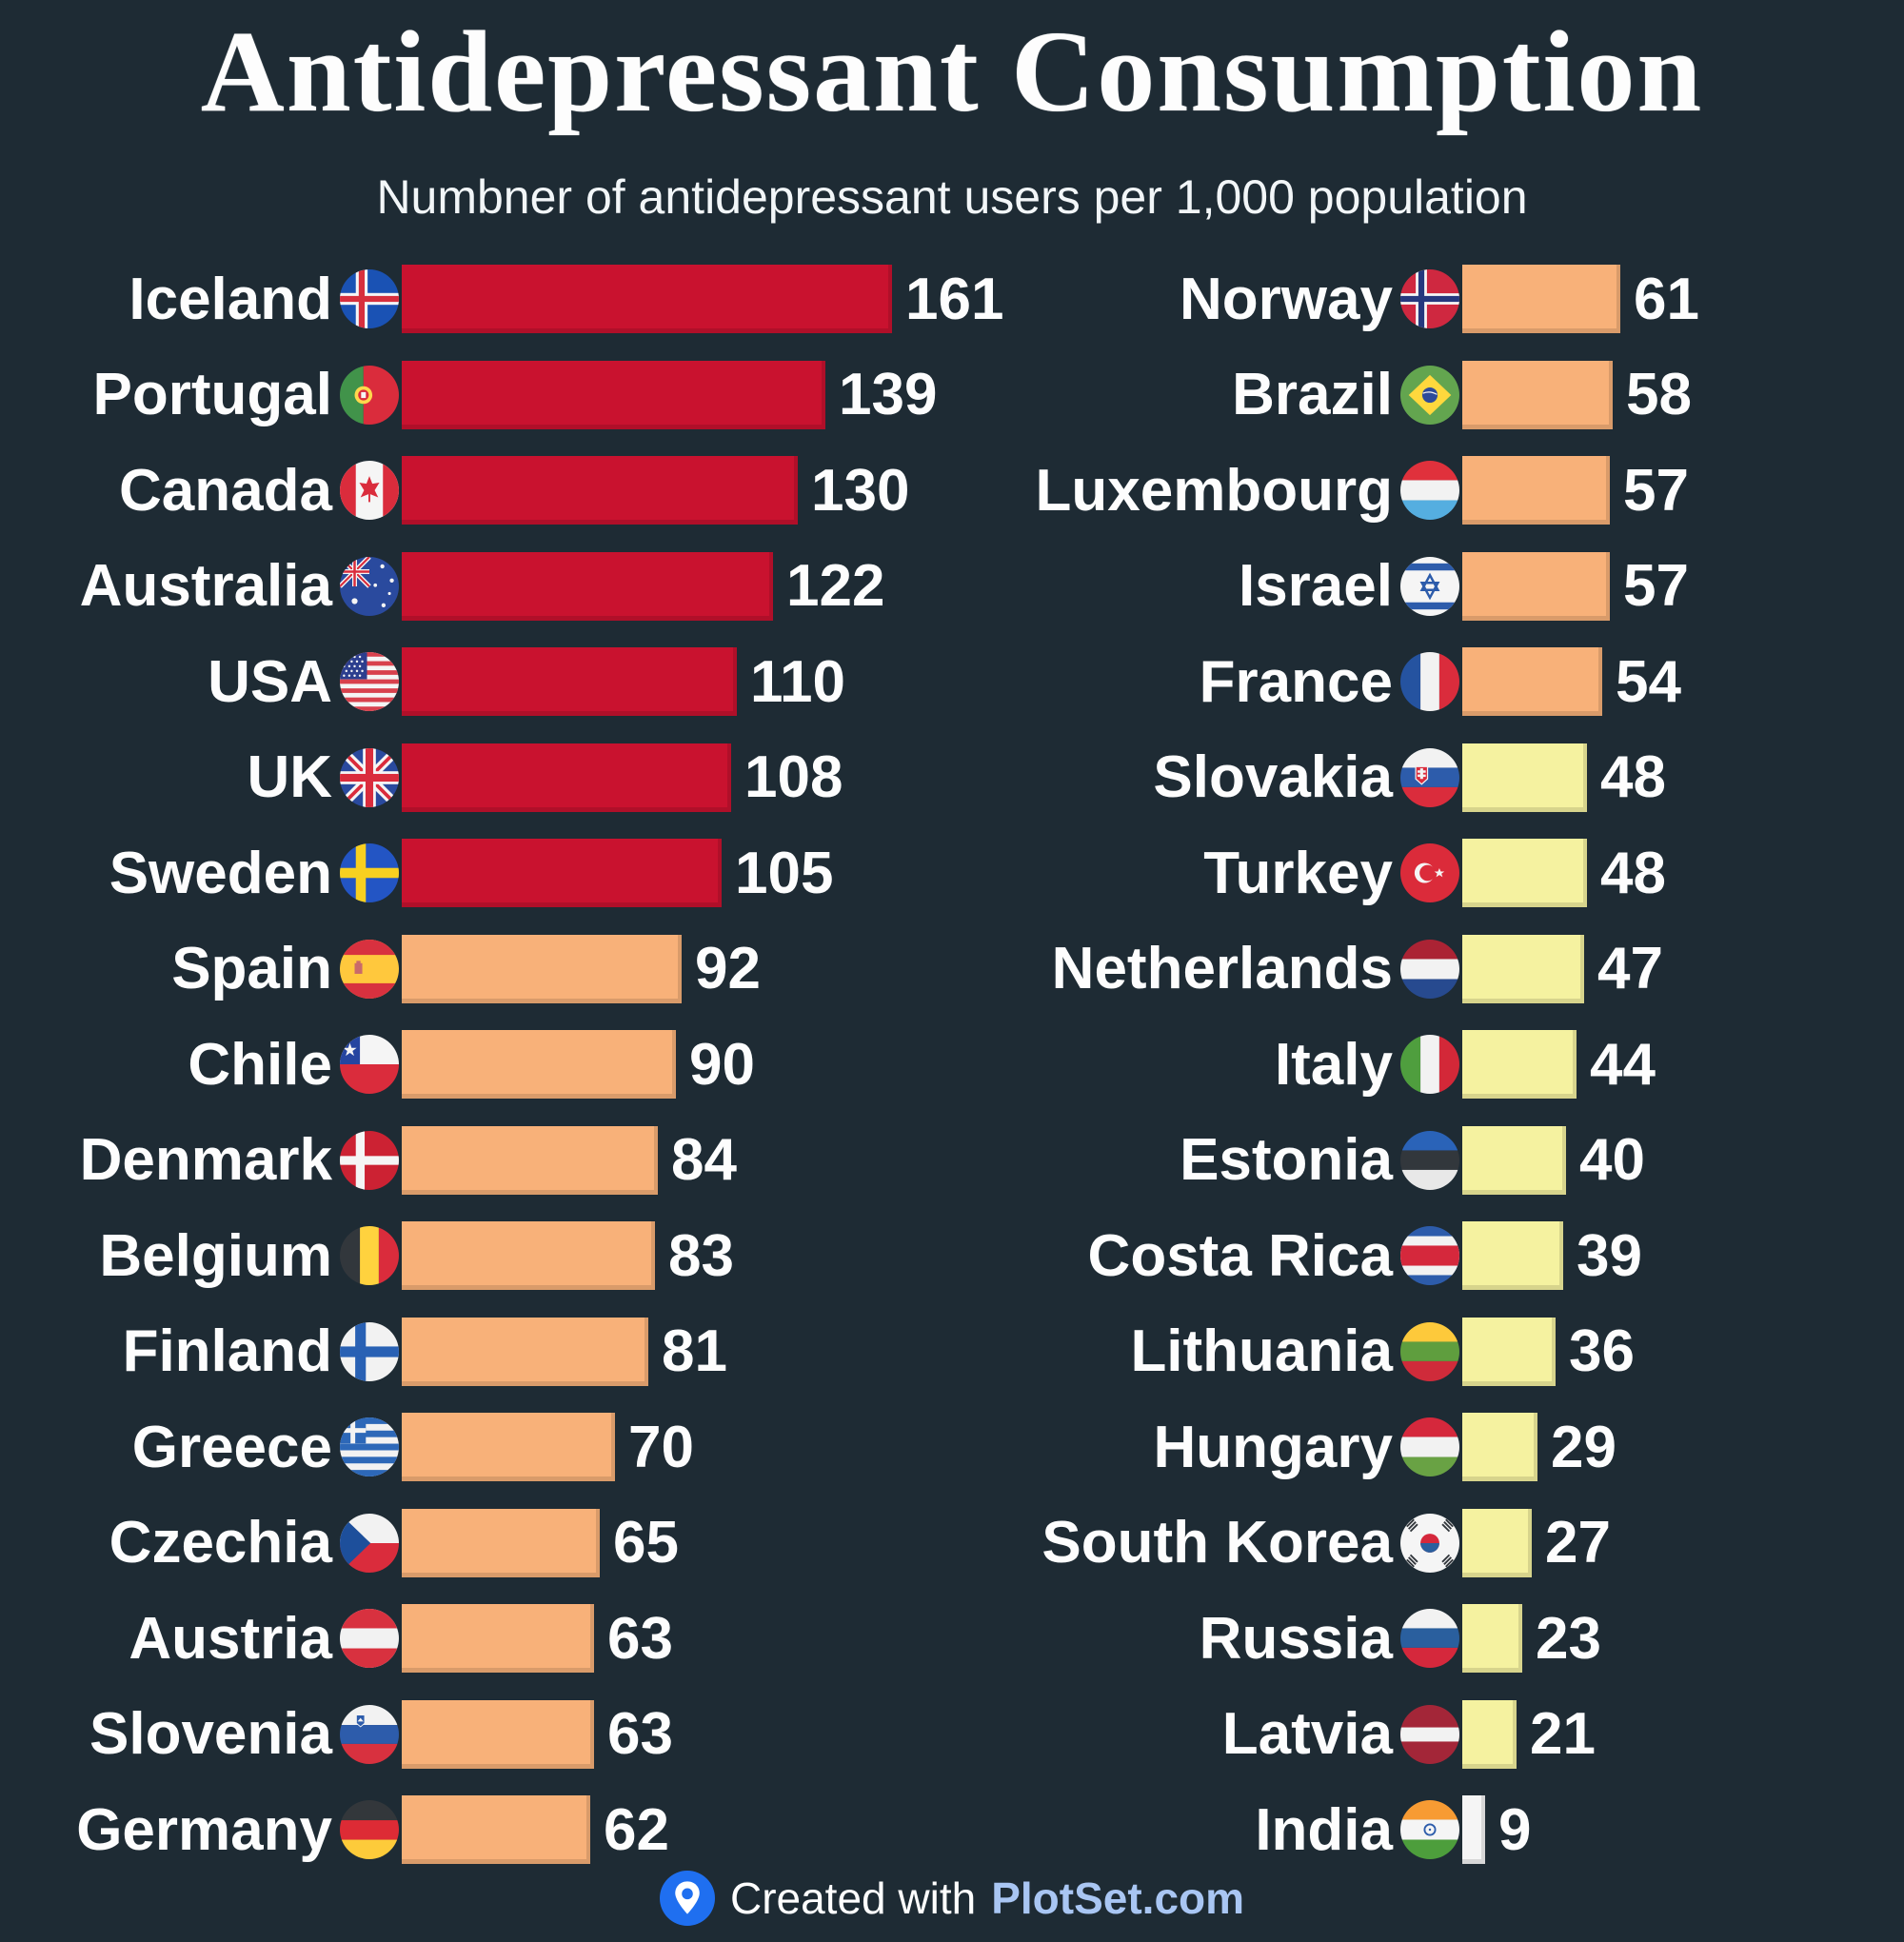 This screenshot has height=1942, width=1904. I want to click on value-label: 83, so click(701, 1255).